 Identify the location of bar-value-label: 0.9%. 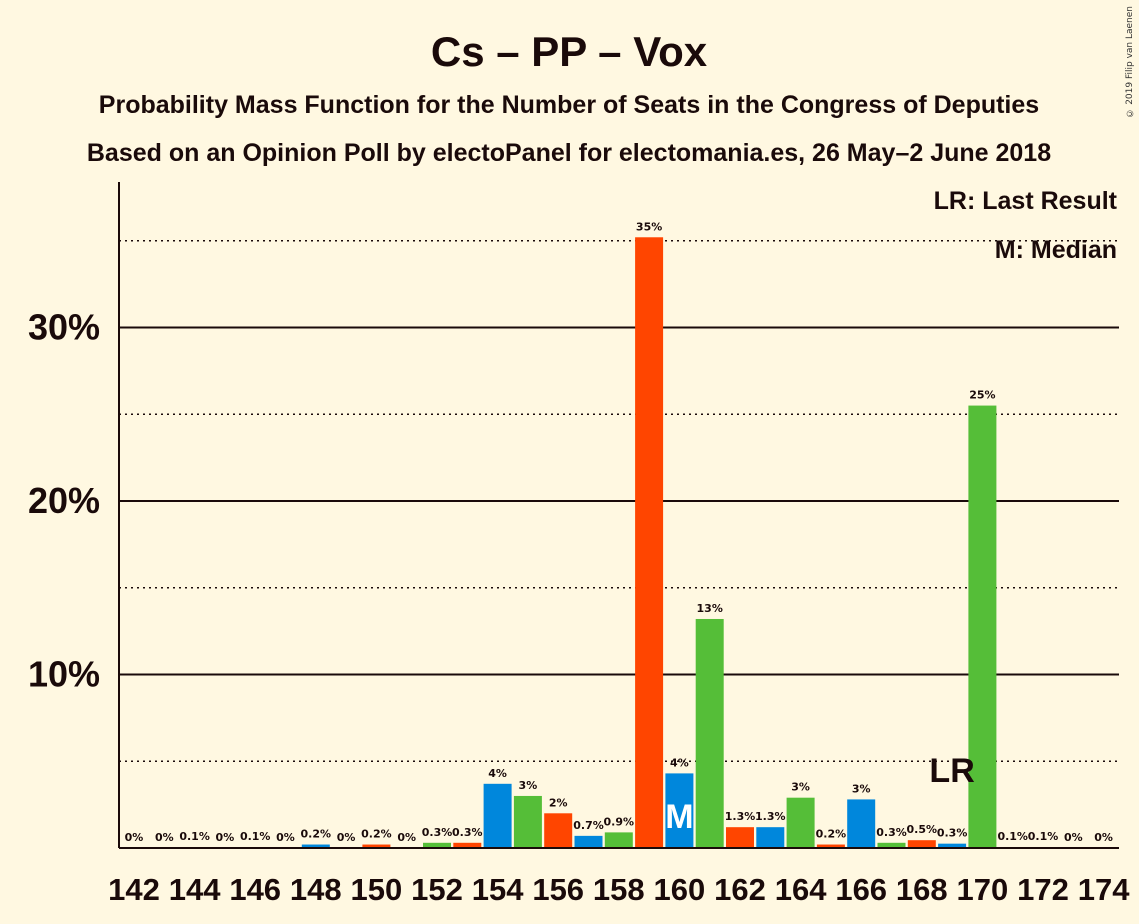
(619, 821).